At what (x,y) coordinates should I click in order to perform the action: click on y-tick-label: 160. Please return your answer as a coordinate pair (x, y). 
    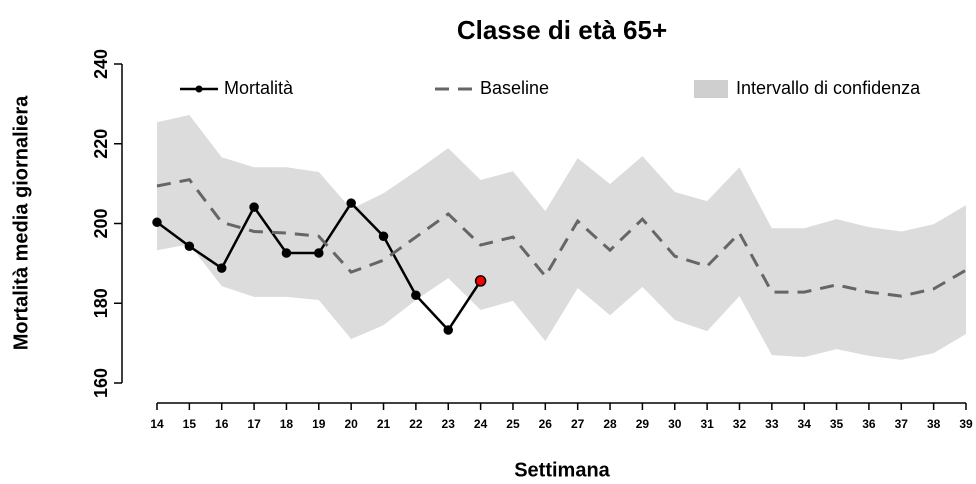
    Looking at the image, I should click on (101, 383).